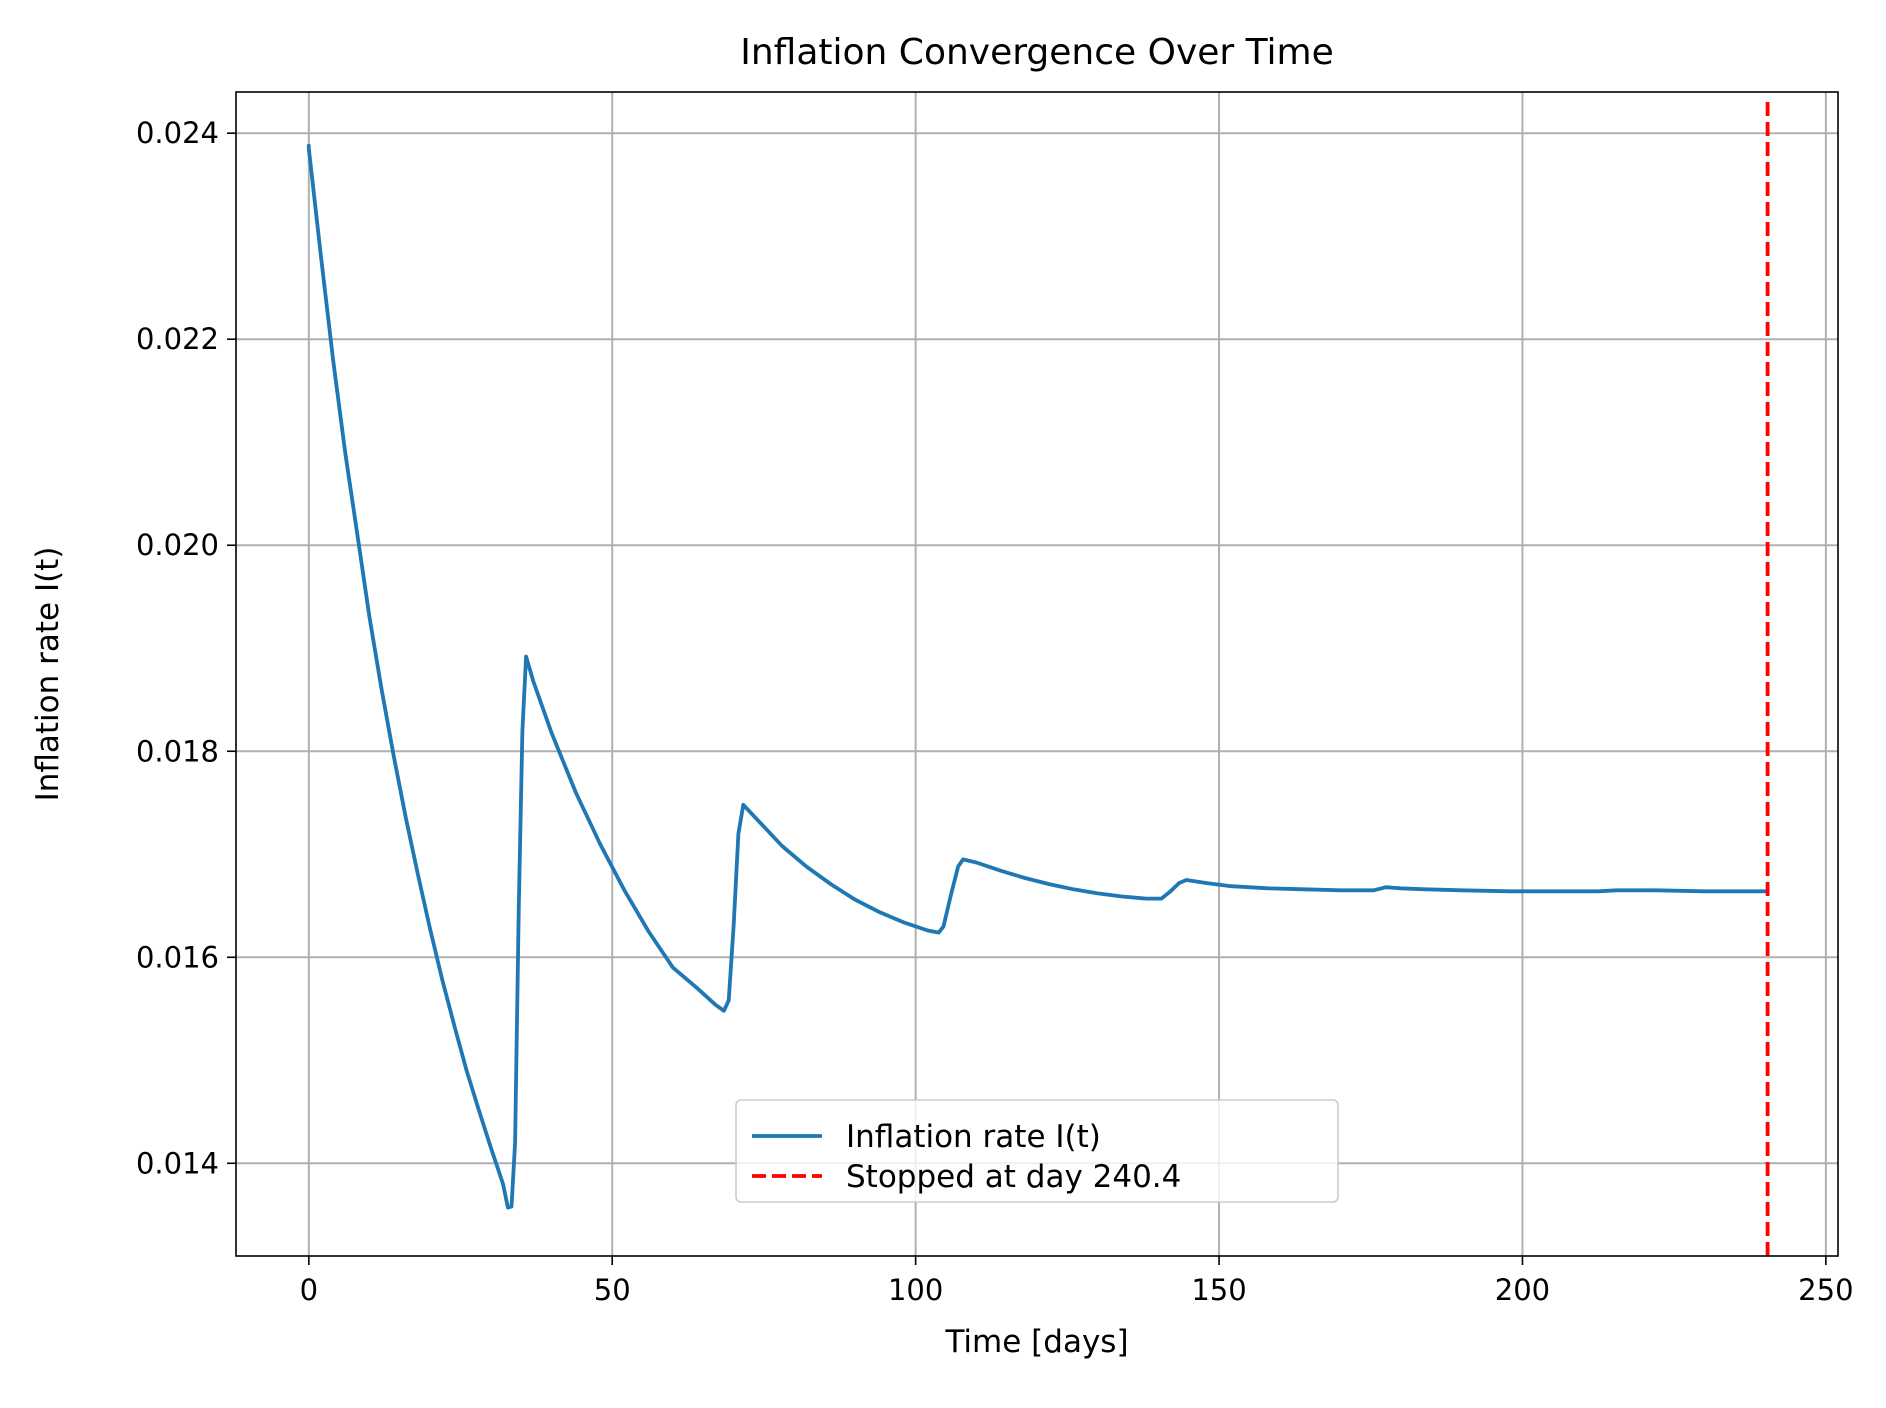 This screenshot has width=1886, height=1408. Describe the element at coordinates (612, 1290) in the screenshot. I see `x-tick-label: 50` at that location.